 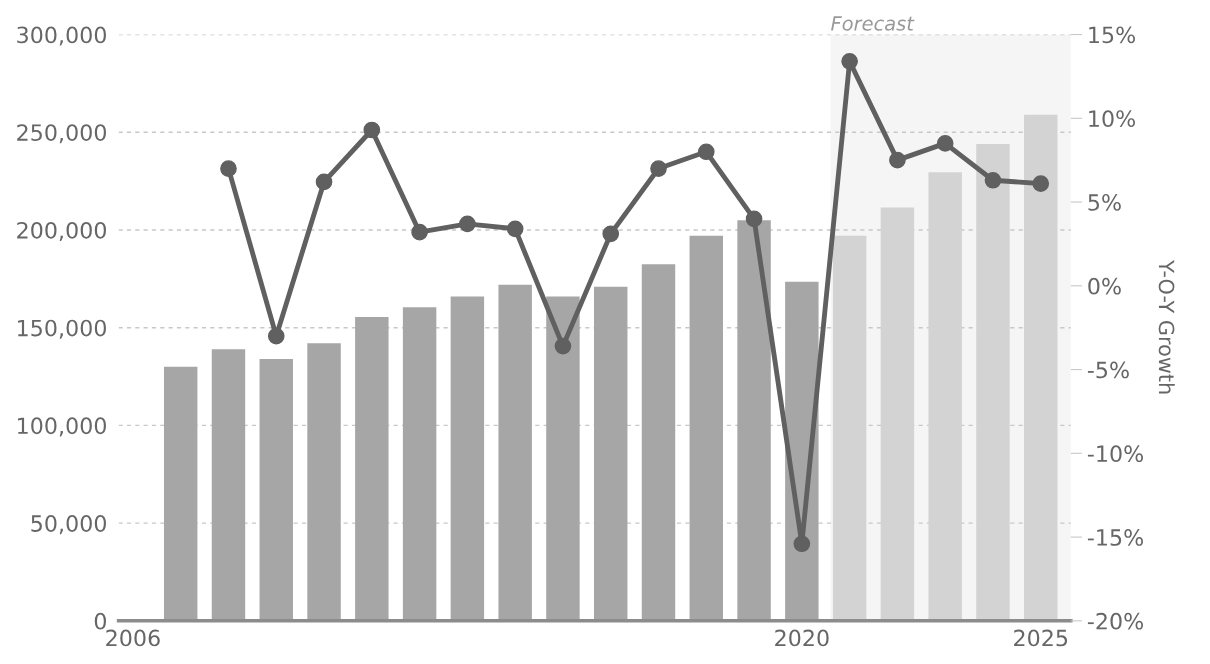 I want to click on y2-tick-label: -10%, so click(x=1115, y=454).